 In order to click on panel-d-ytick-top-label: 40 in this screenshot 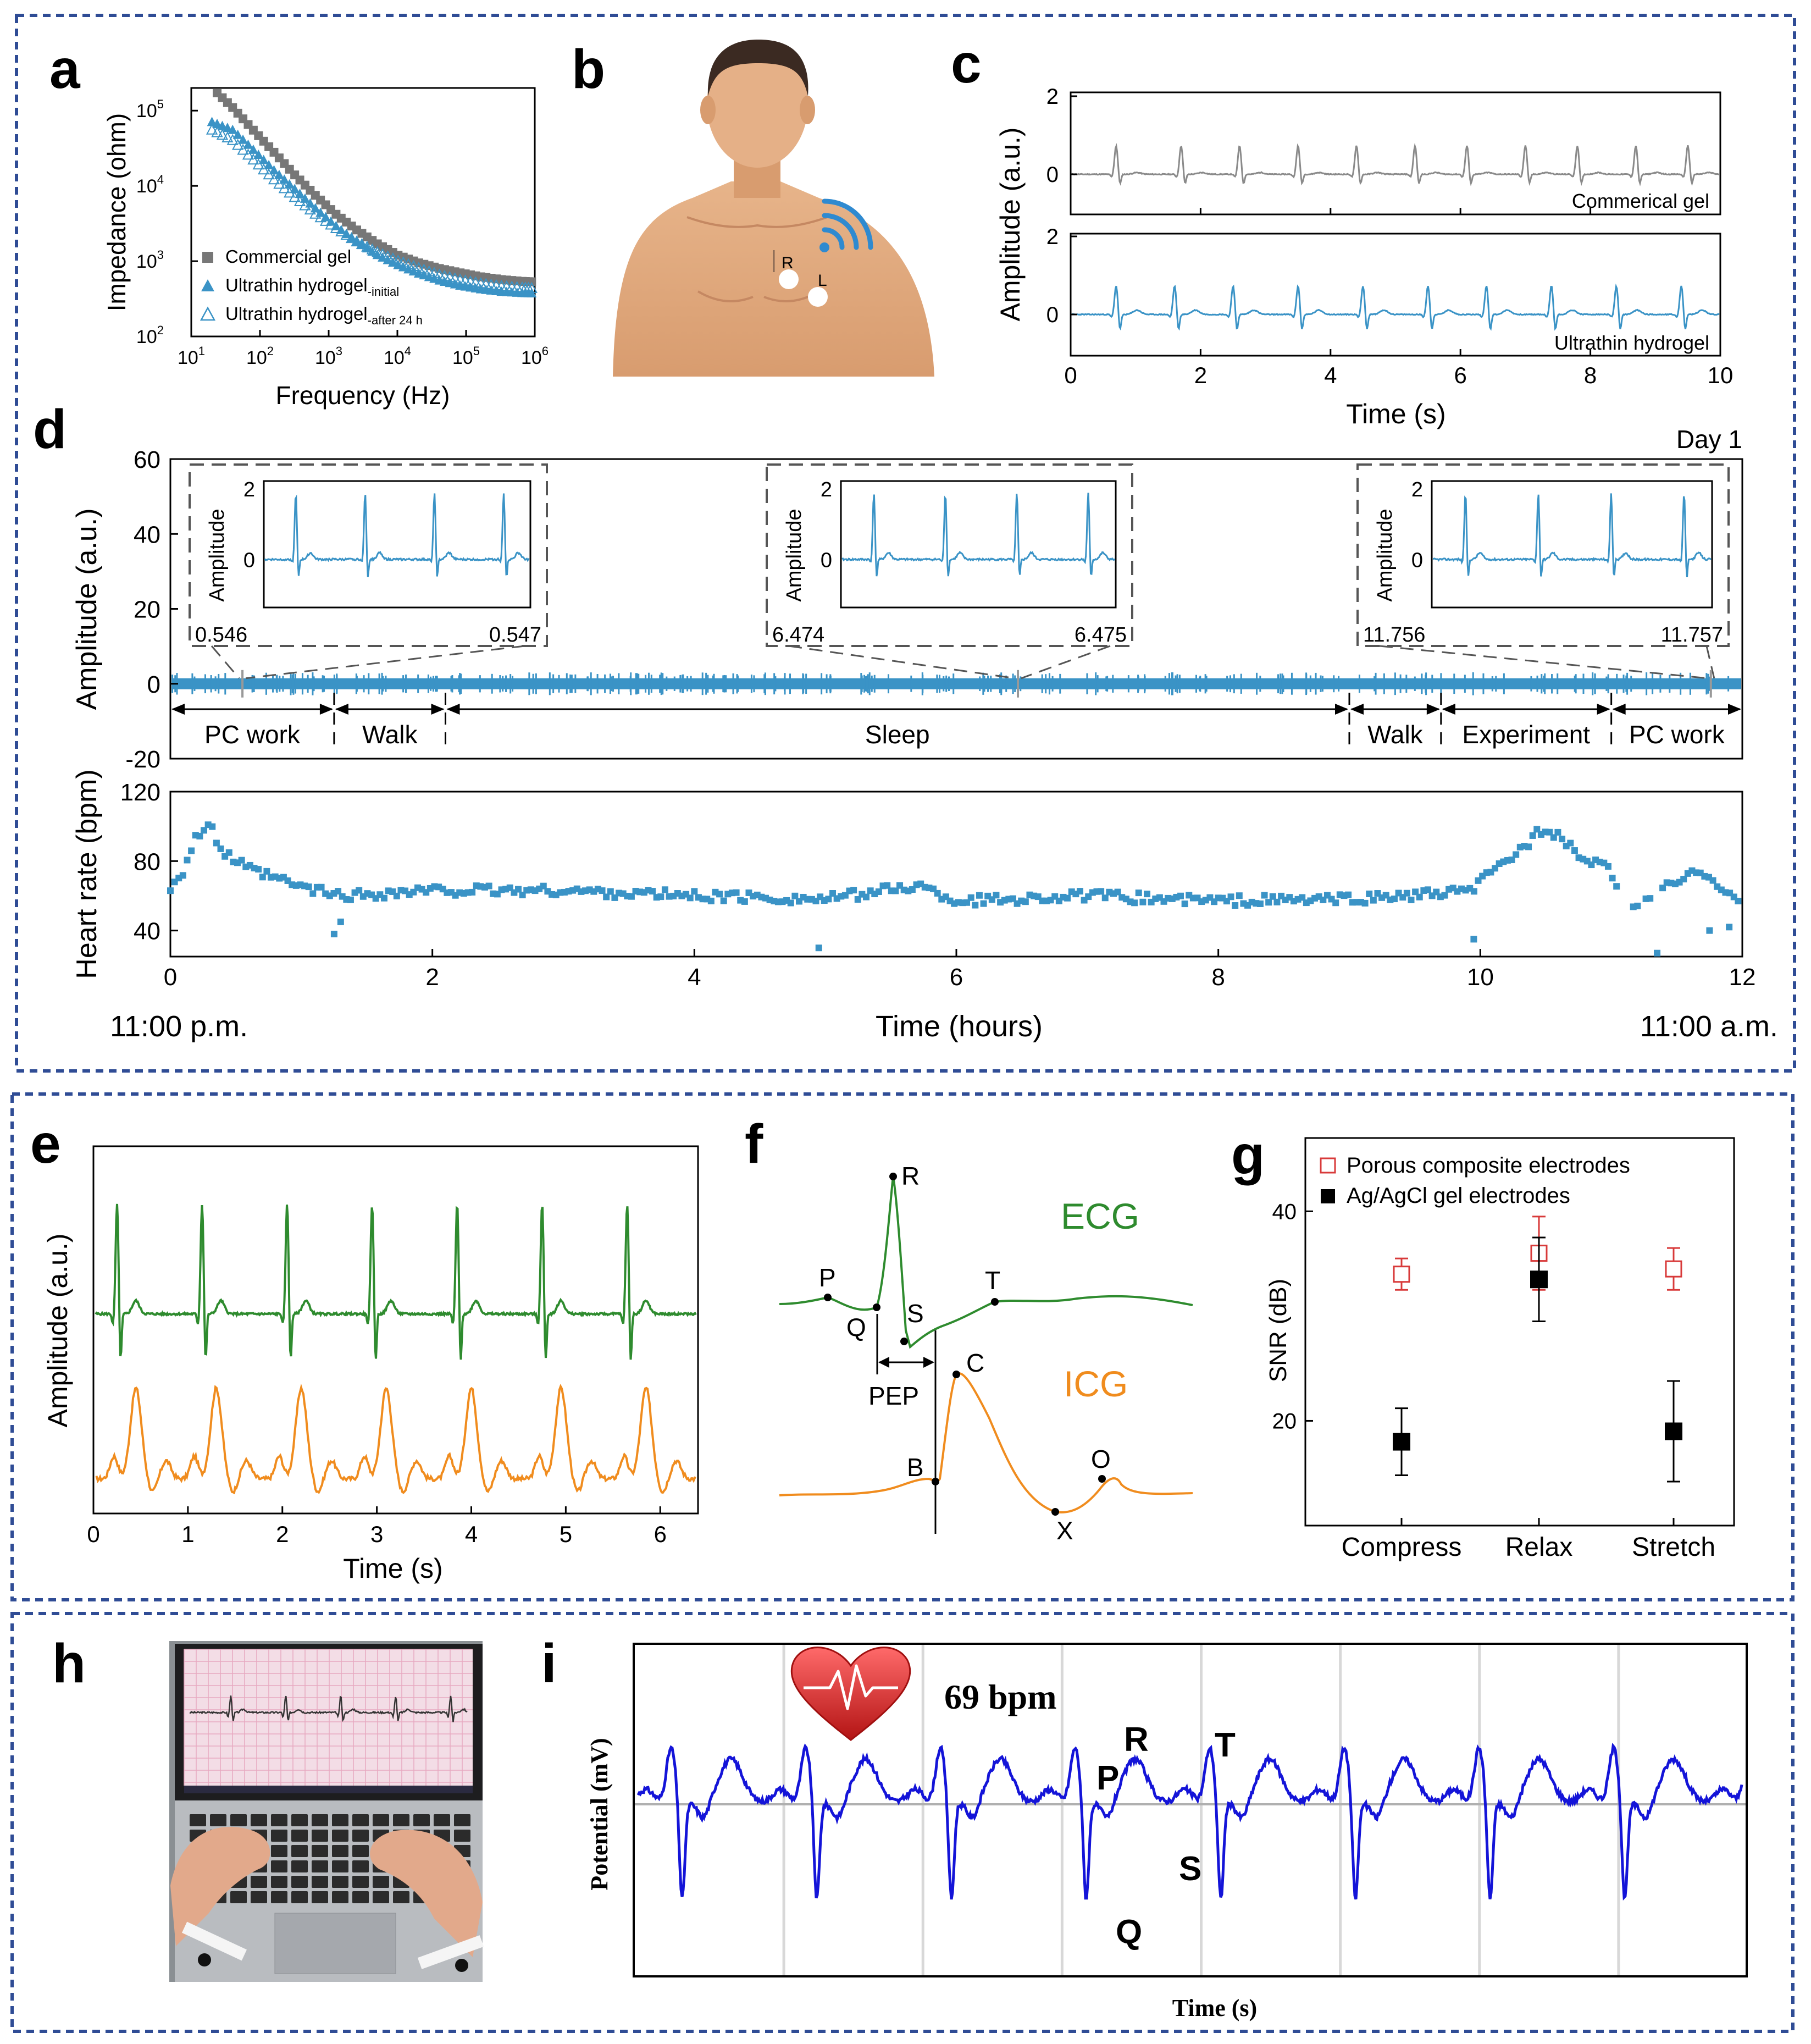, I will do `click(147, 534)`.